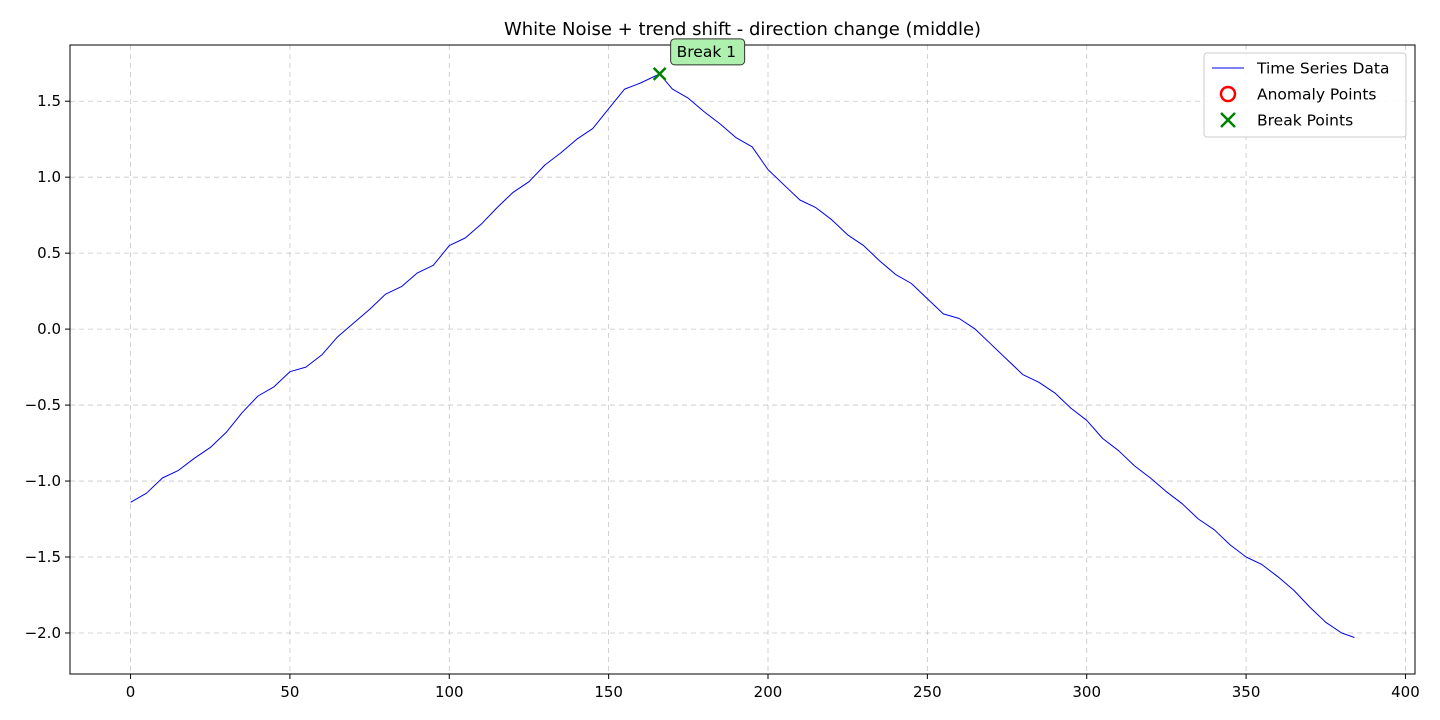 This screenshot has height=720, width=1440. I want to click on x-tick-label: 50, so click(289, 692).